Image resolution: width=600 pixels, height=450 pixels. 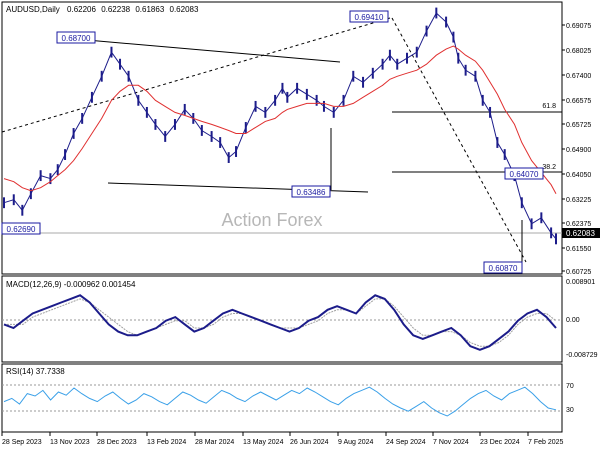 I want to click on last-price-tag, so click(x=581, y=233).